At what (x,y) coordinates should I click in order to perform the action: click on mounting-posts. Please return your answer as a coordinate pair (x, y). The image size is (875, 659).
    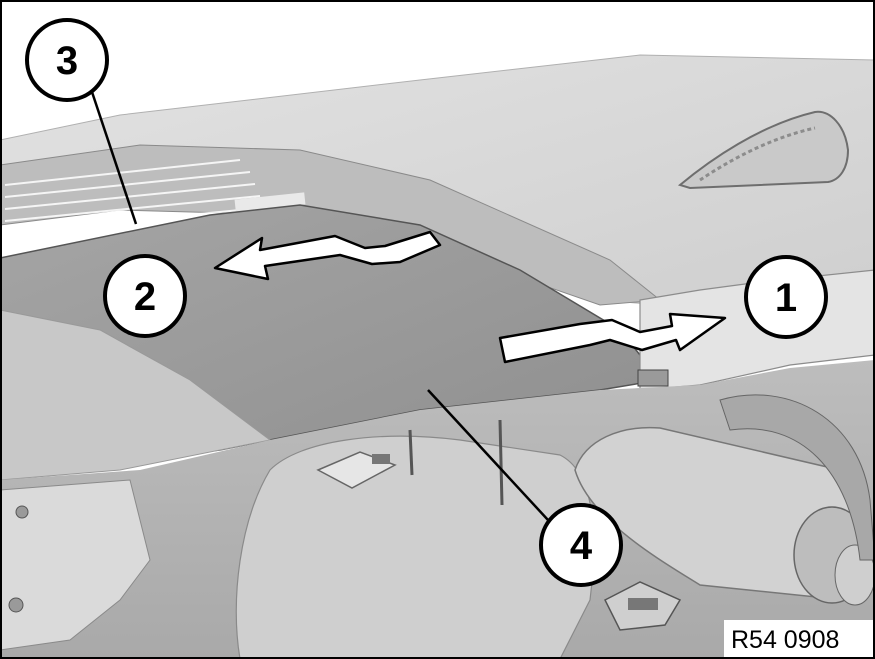
    Looking at the image, I should click on (456, 462).